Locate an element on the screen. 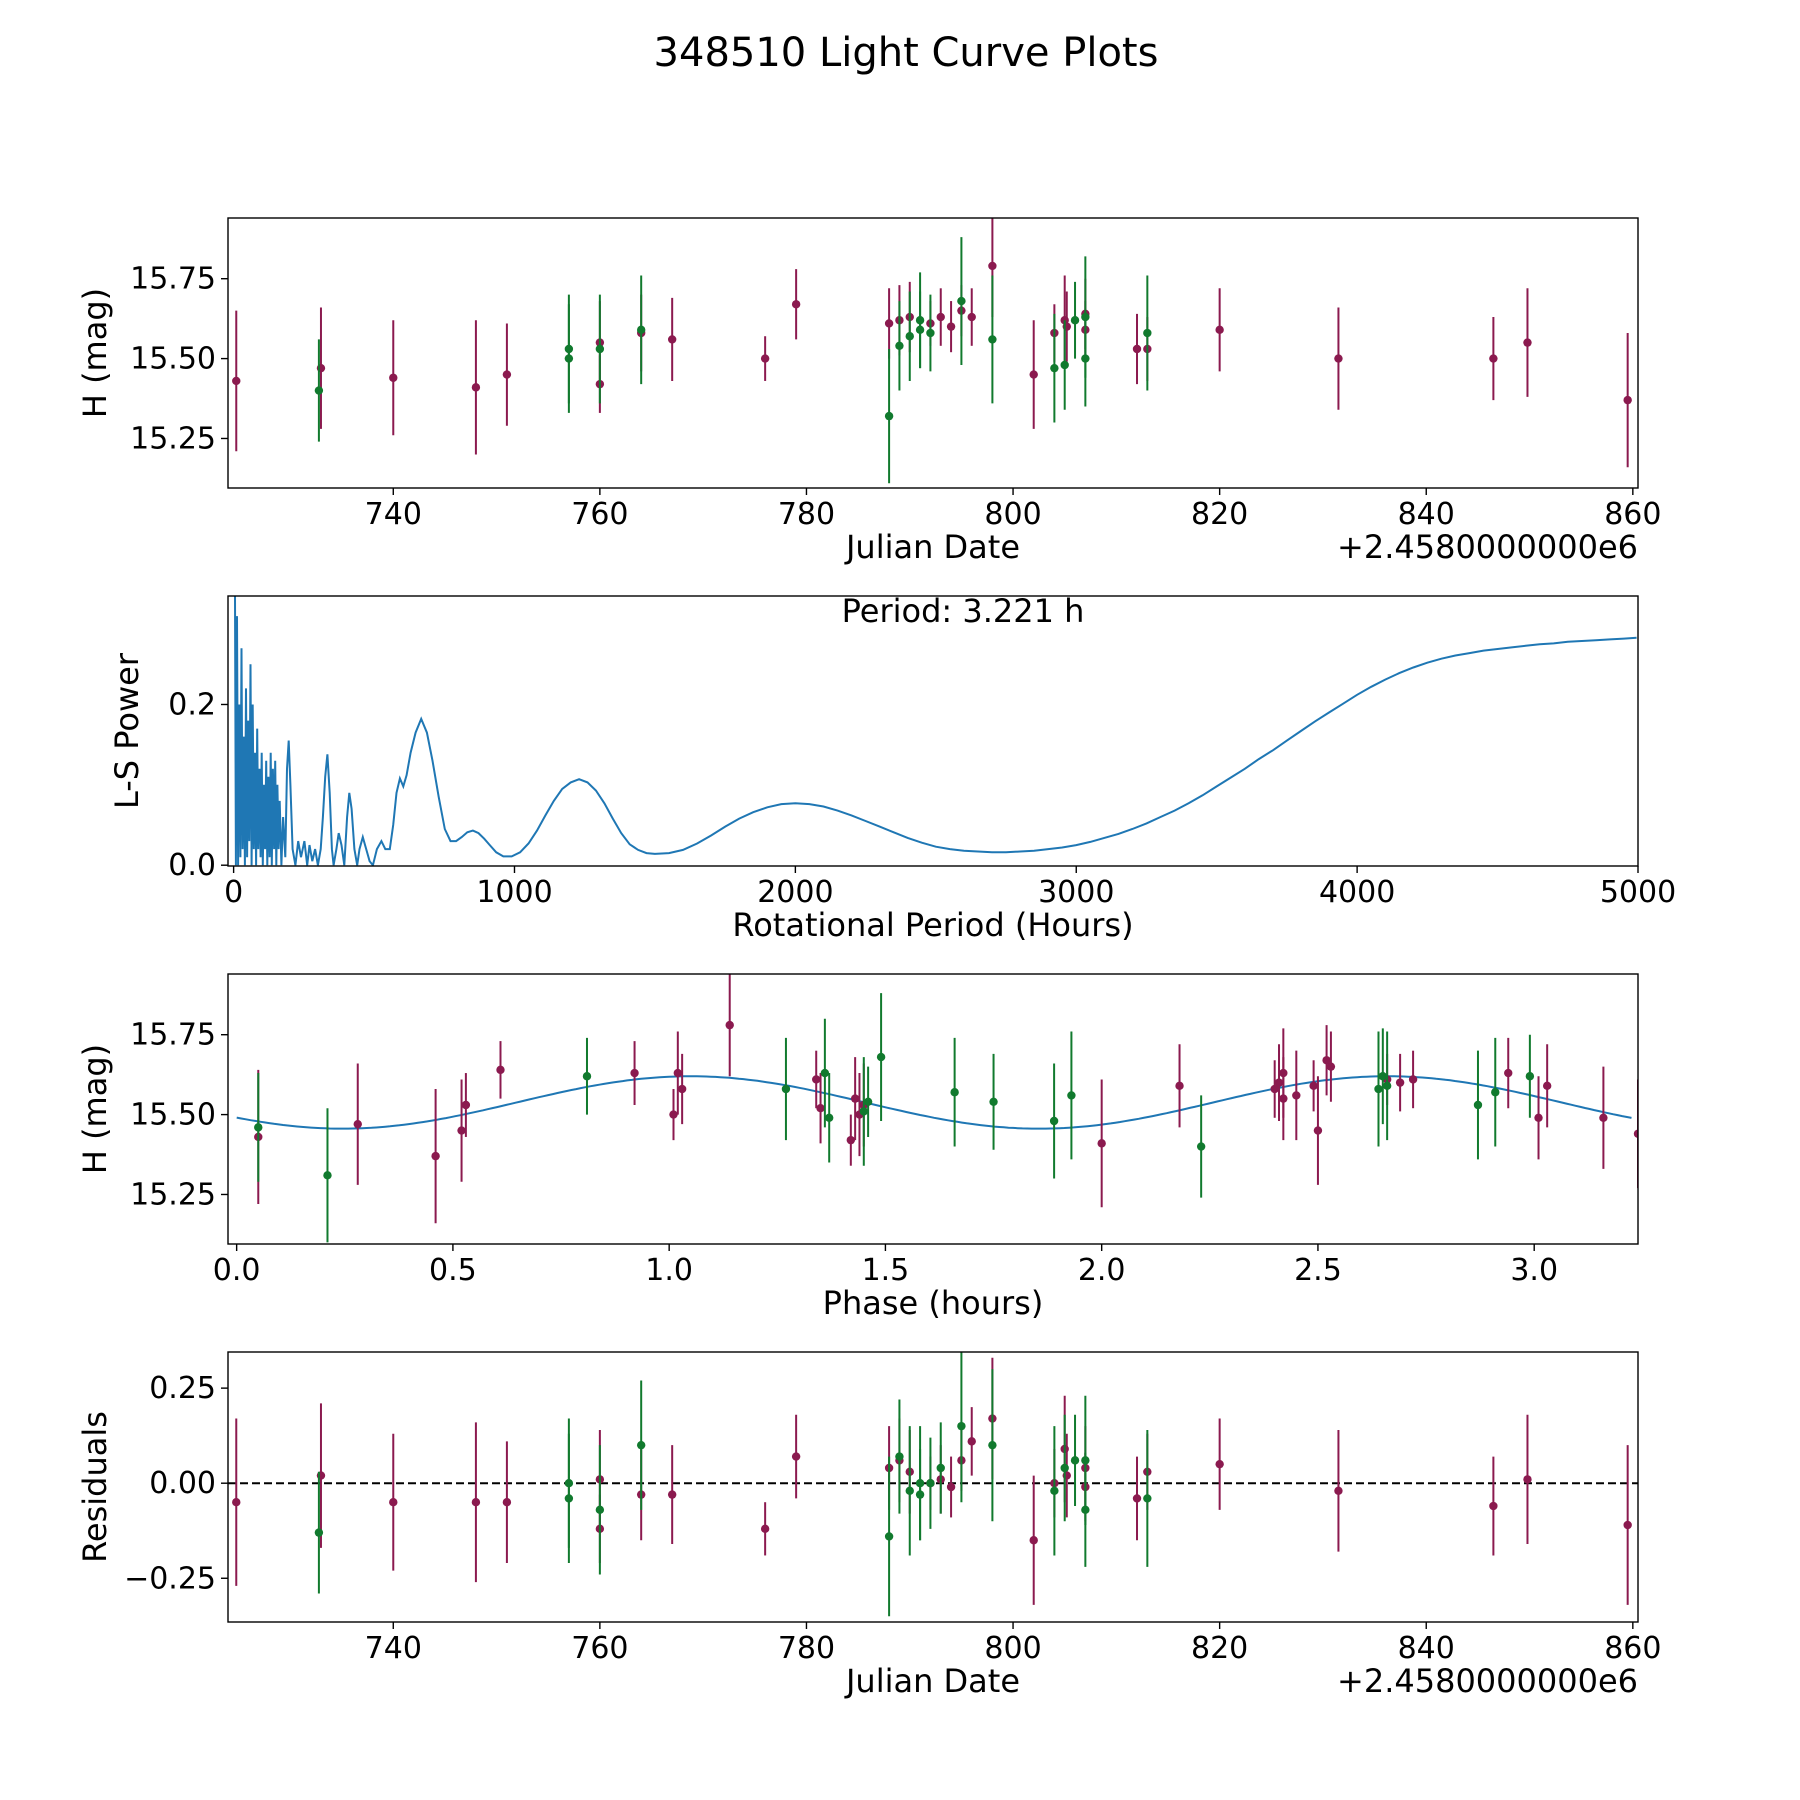 The height and width of the screenshot is (1800, 1800). power-curve is located at coordinates (935, 731).